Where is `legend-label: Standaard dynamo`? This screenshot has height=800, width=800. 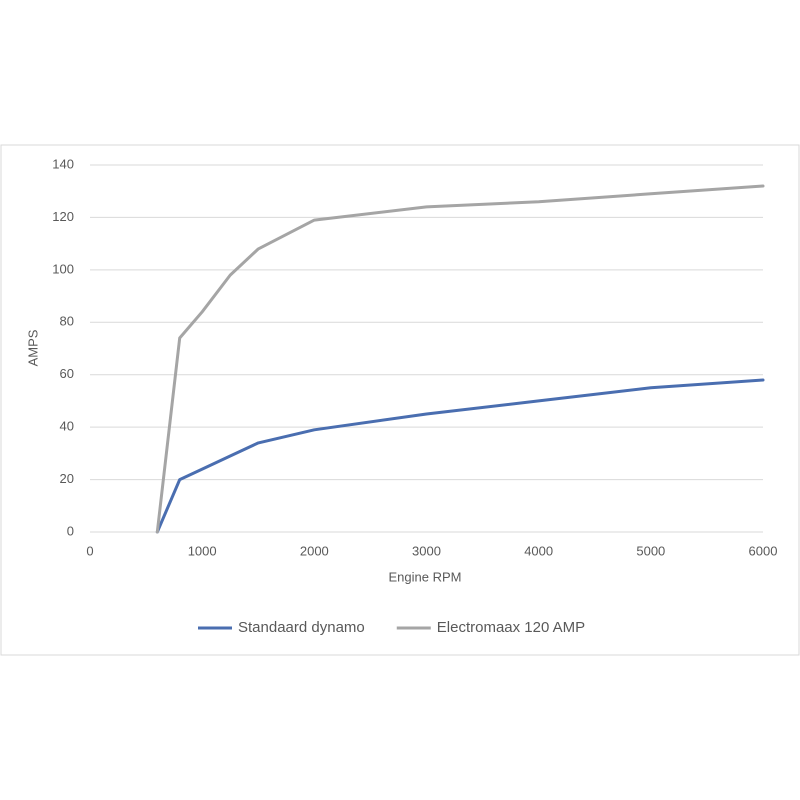
legend-label: Standaard dynamo is located at coordinates (301, 627).